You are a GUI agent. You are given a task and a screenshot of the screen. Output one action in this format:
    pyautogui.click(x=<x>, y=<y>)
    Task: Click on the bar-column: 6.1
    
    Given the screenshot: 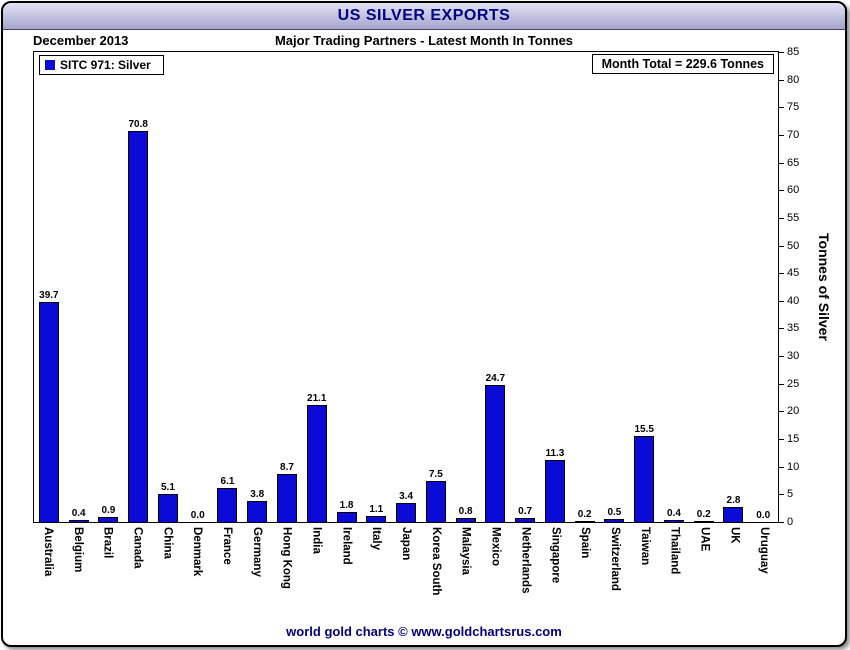 What is the action you would take?
    pyautogui.click(x=228, y=287)
    